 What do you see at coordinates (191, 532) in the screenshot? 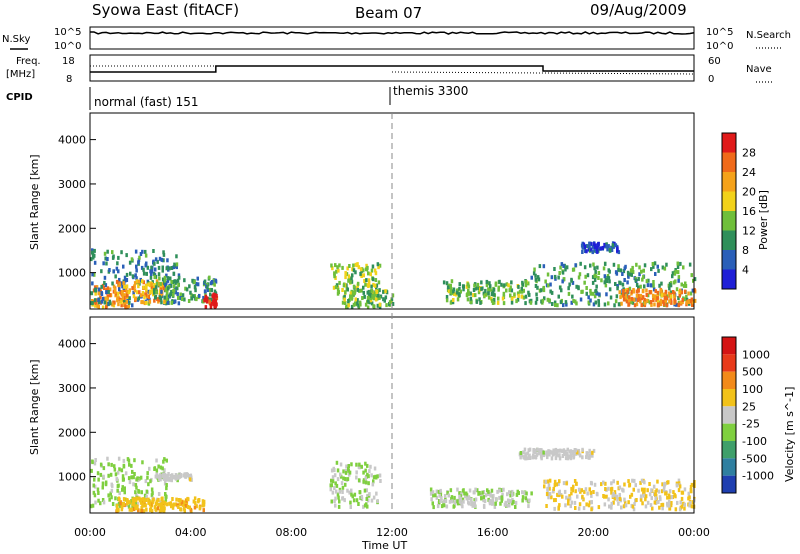
I see `x-tick-label: 04:00` at bounding box center [191, 532].